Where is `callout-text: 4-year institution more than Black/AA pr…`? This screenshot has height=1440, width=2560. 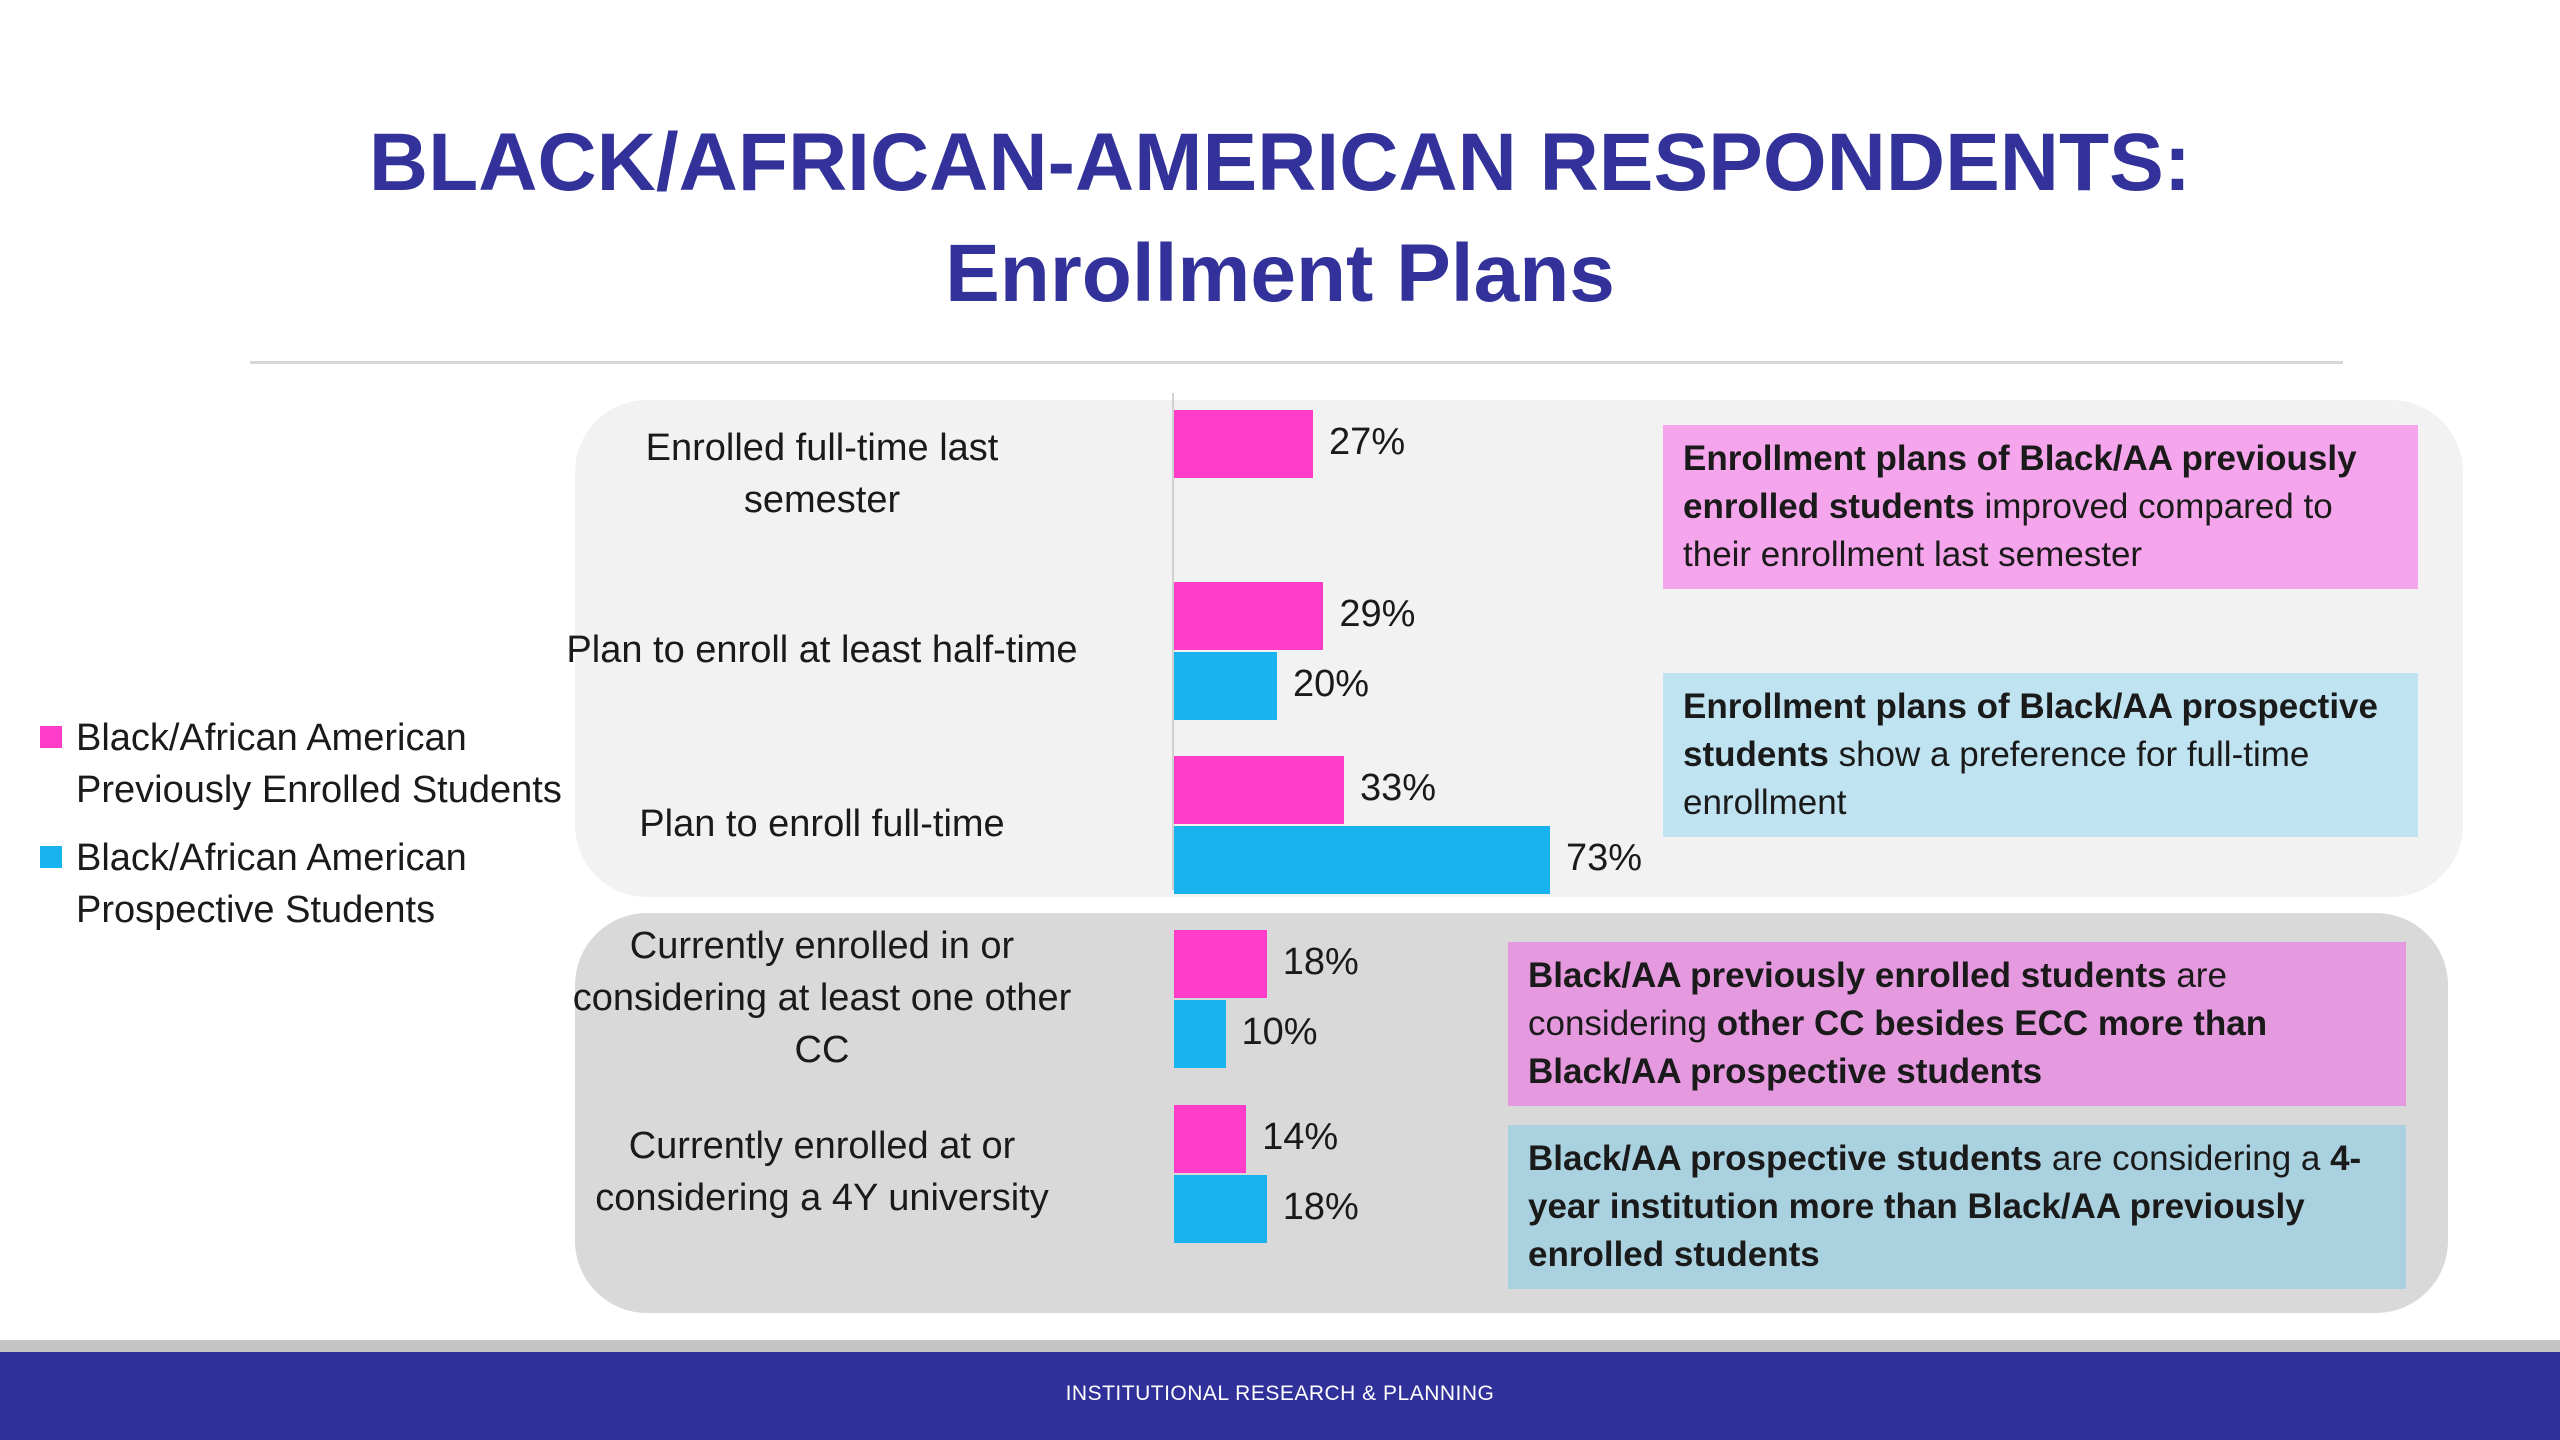 callout-text: 4-year institution more than Black/AA pr… is located at coordinates (1945, 1206).